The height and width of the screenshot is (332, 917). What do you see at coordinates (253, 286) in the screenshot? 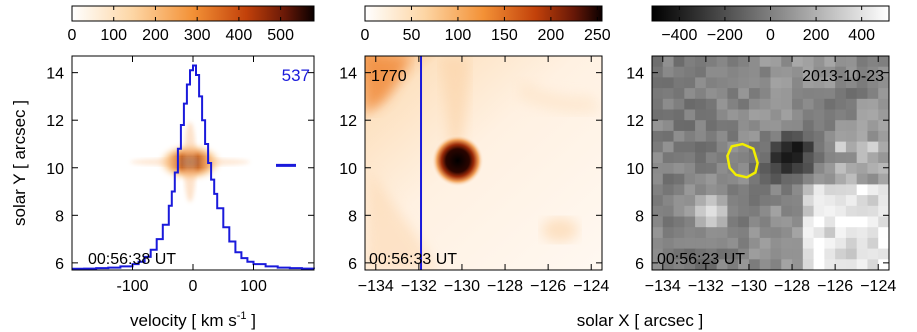
I see `x-tick-label: 100` at bounding box center [253, 286].